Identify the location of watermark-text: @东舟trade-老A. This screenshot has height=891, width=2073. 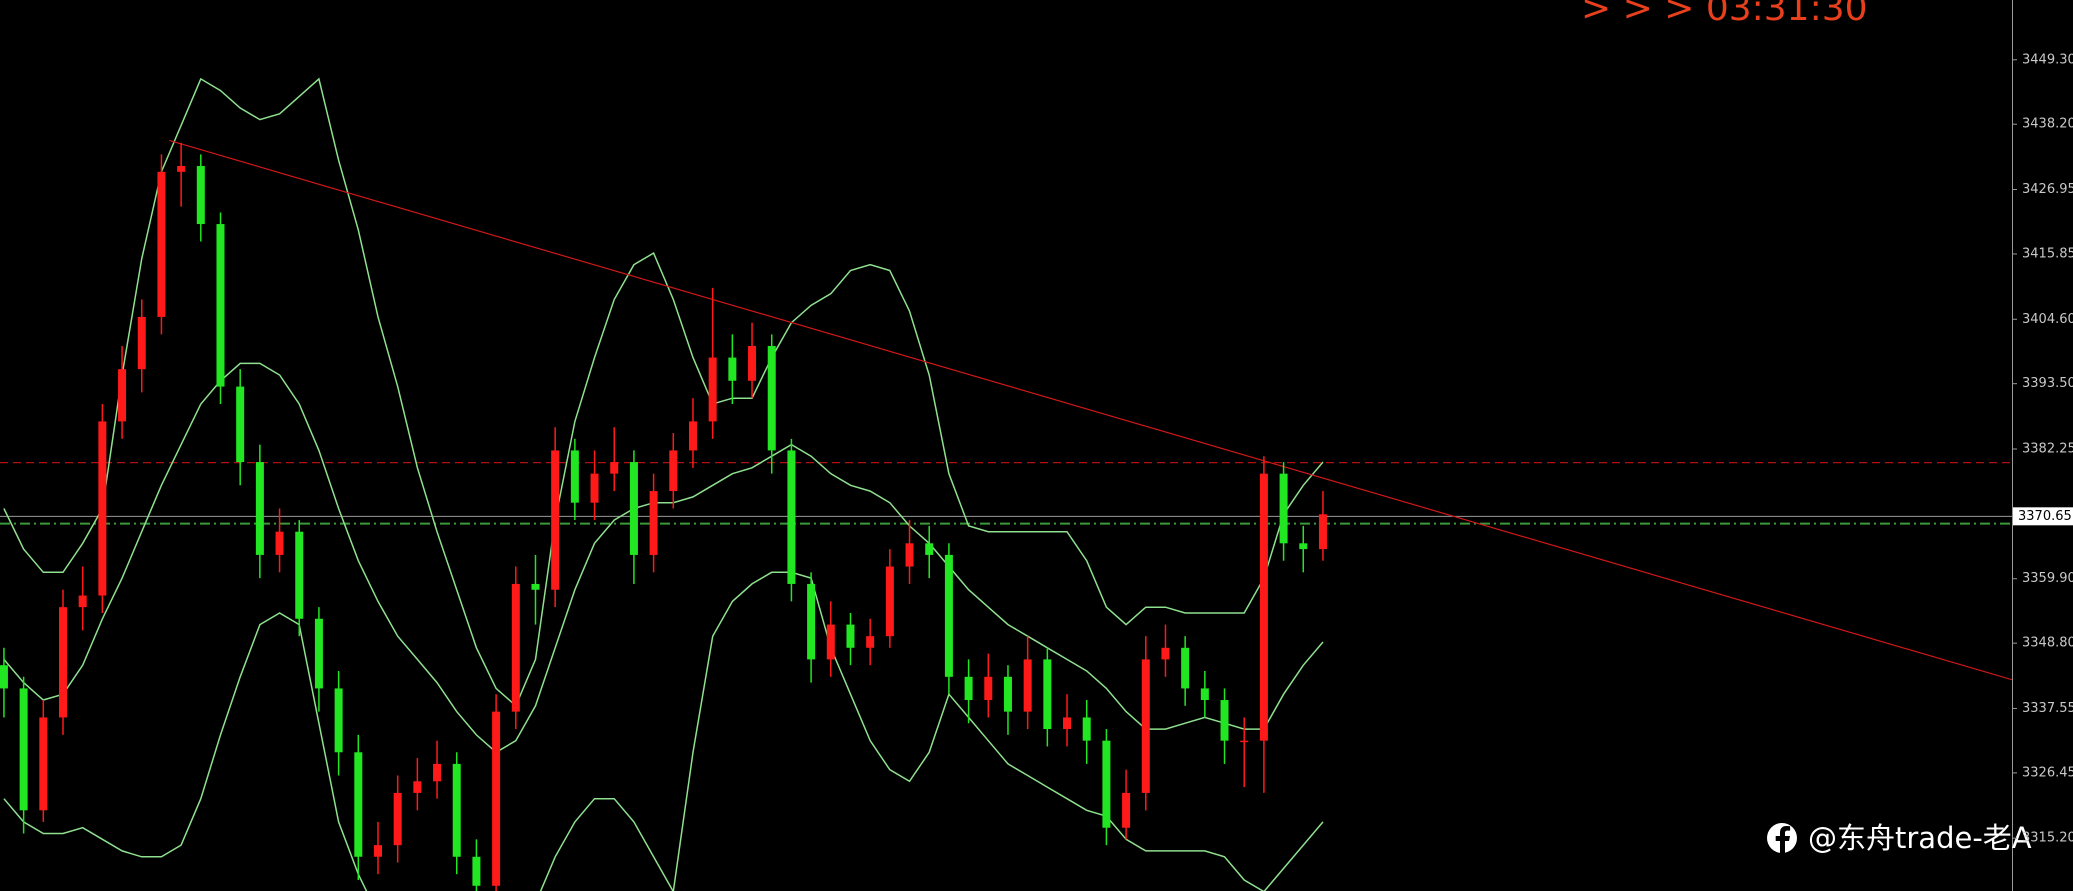
(1920, 838).